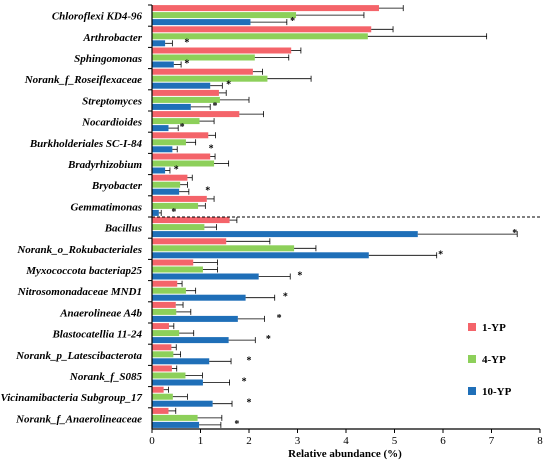 The height and width of the screenshot is (463, 550). What do you see at coordinates (202, 71) in the screenshot?
I see `bar-1-yp-norank-f-roseiflexaceae` at bounding box center [202, 71].